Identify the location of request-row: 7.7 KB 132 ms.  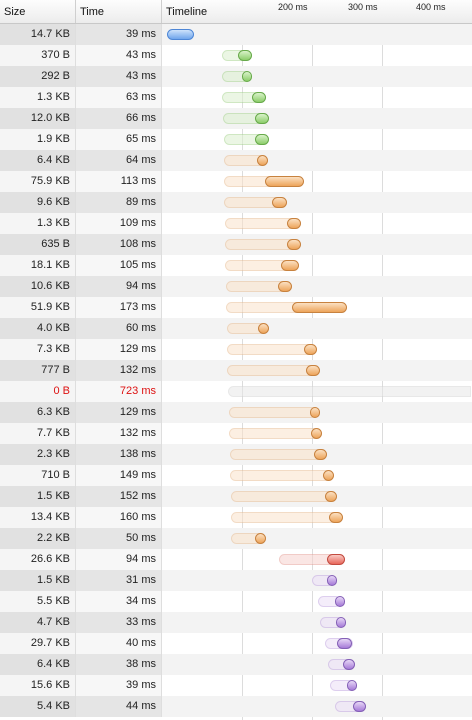
(236, 433).